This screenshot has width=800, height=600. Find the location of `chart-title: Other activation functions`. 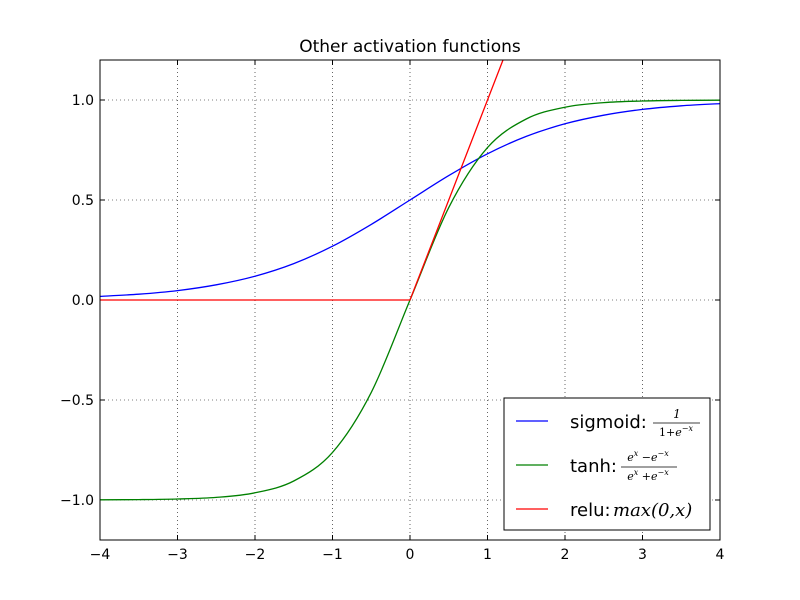

chart-title: Other activation functions is located at coordinates (410, 47).